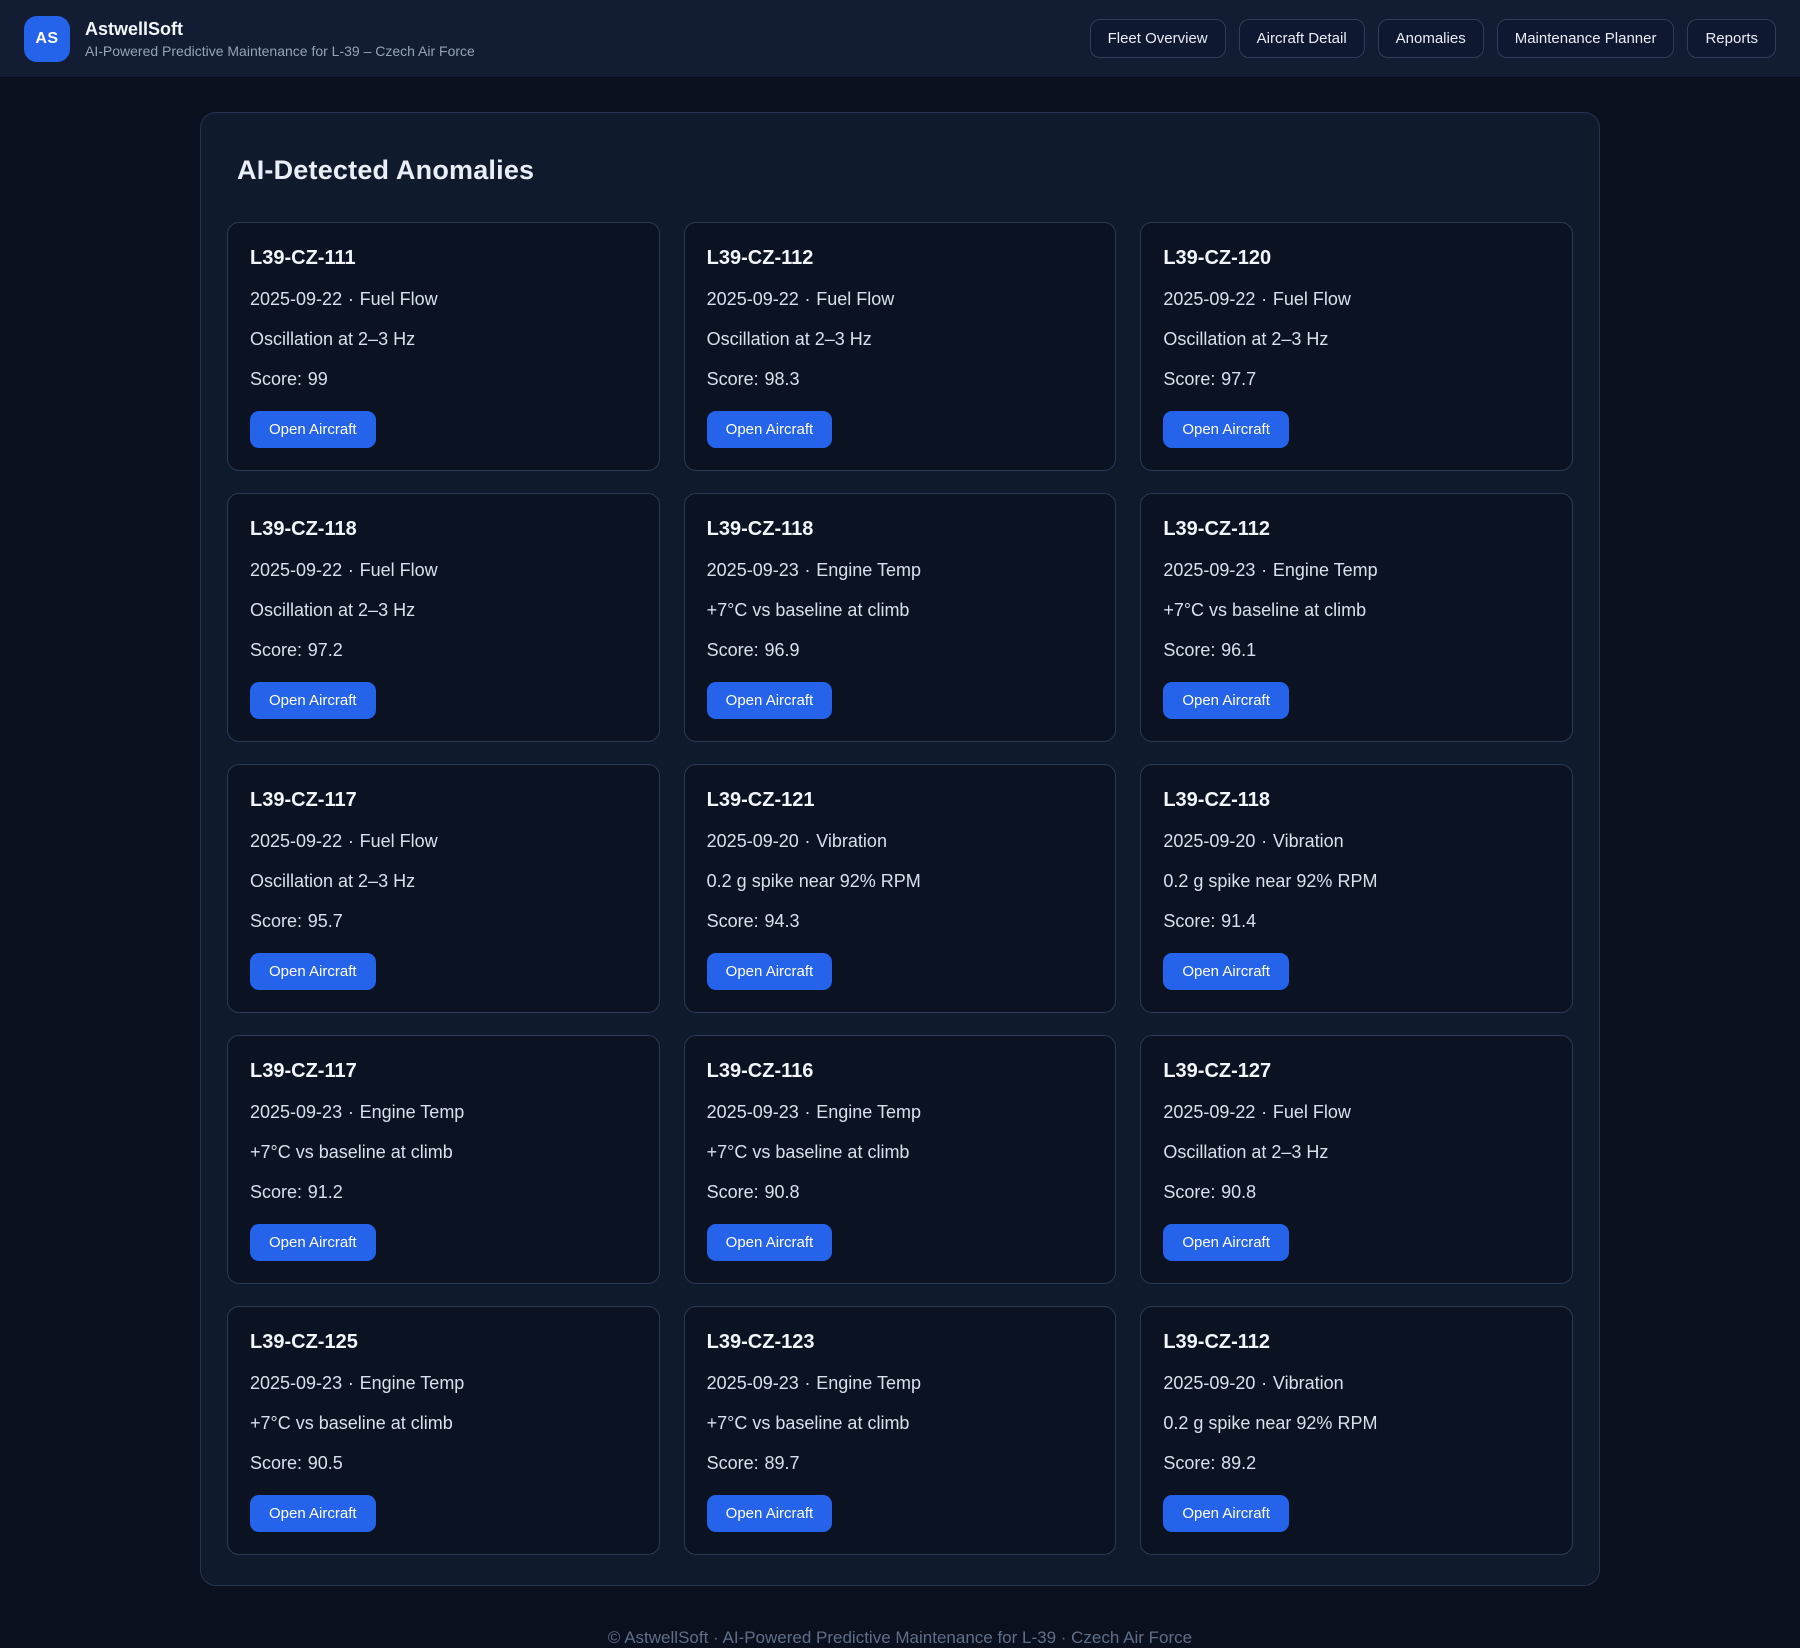 This screenshot has height=1648, width=1800. I want to click on anomaly-description: Oscillation at 2–3 Hz, so click(333, 610).